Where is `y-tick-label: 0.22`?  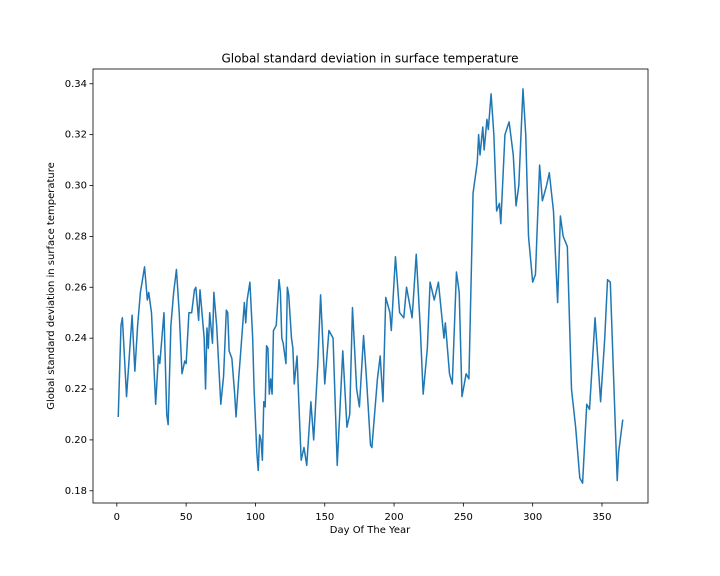 y-tick-label: 0.22 is located at coordinates (76, 389).